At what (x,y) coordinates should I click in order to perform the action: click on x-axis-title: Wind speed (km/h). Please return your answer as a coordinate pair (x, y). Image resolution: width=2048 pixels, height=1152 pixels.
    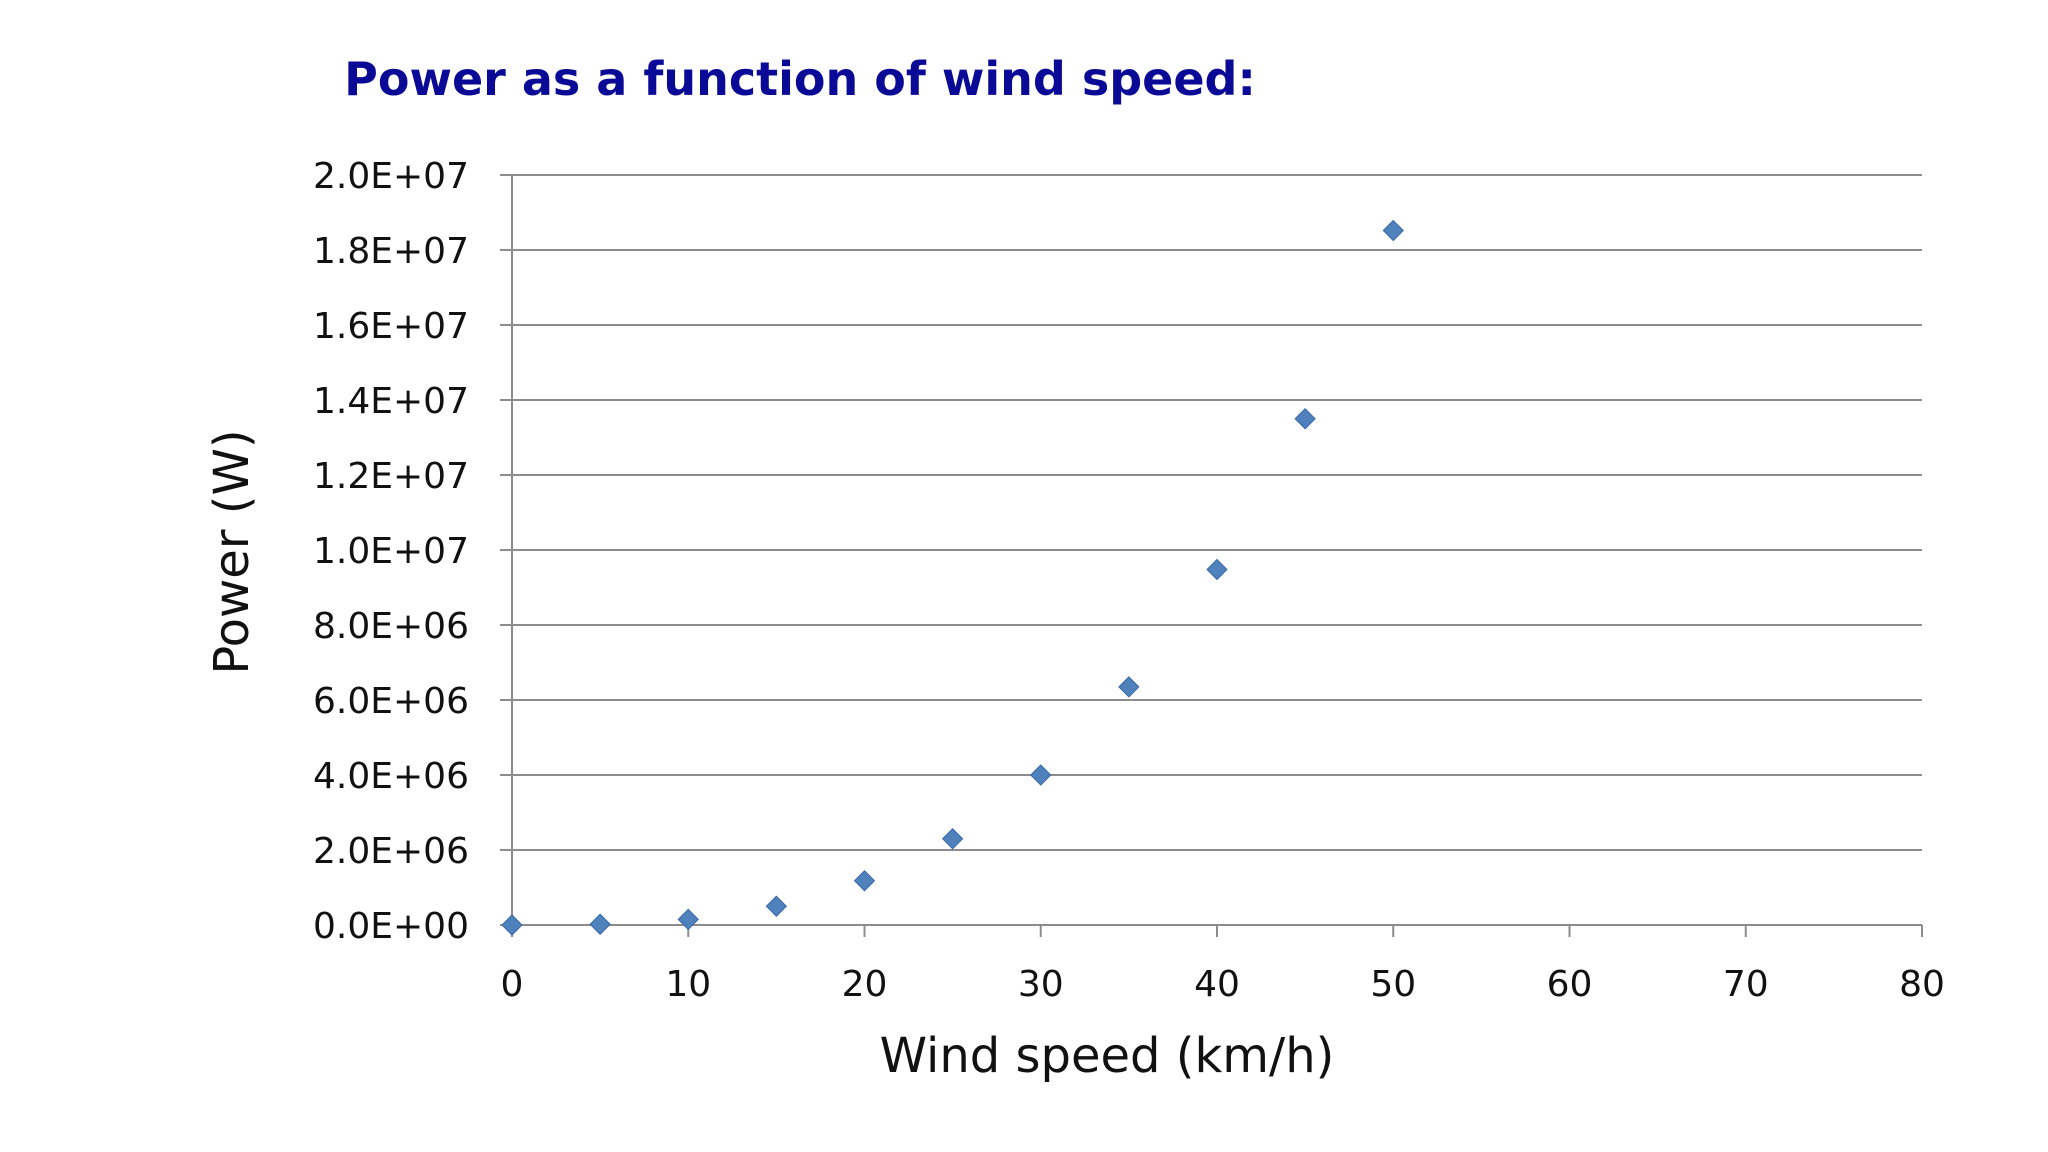
    Looking at the image, I should click on (1107, 1056).